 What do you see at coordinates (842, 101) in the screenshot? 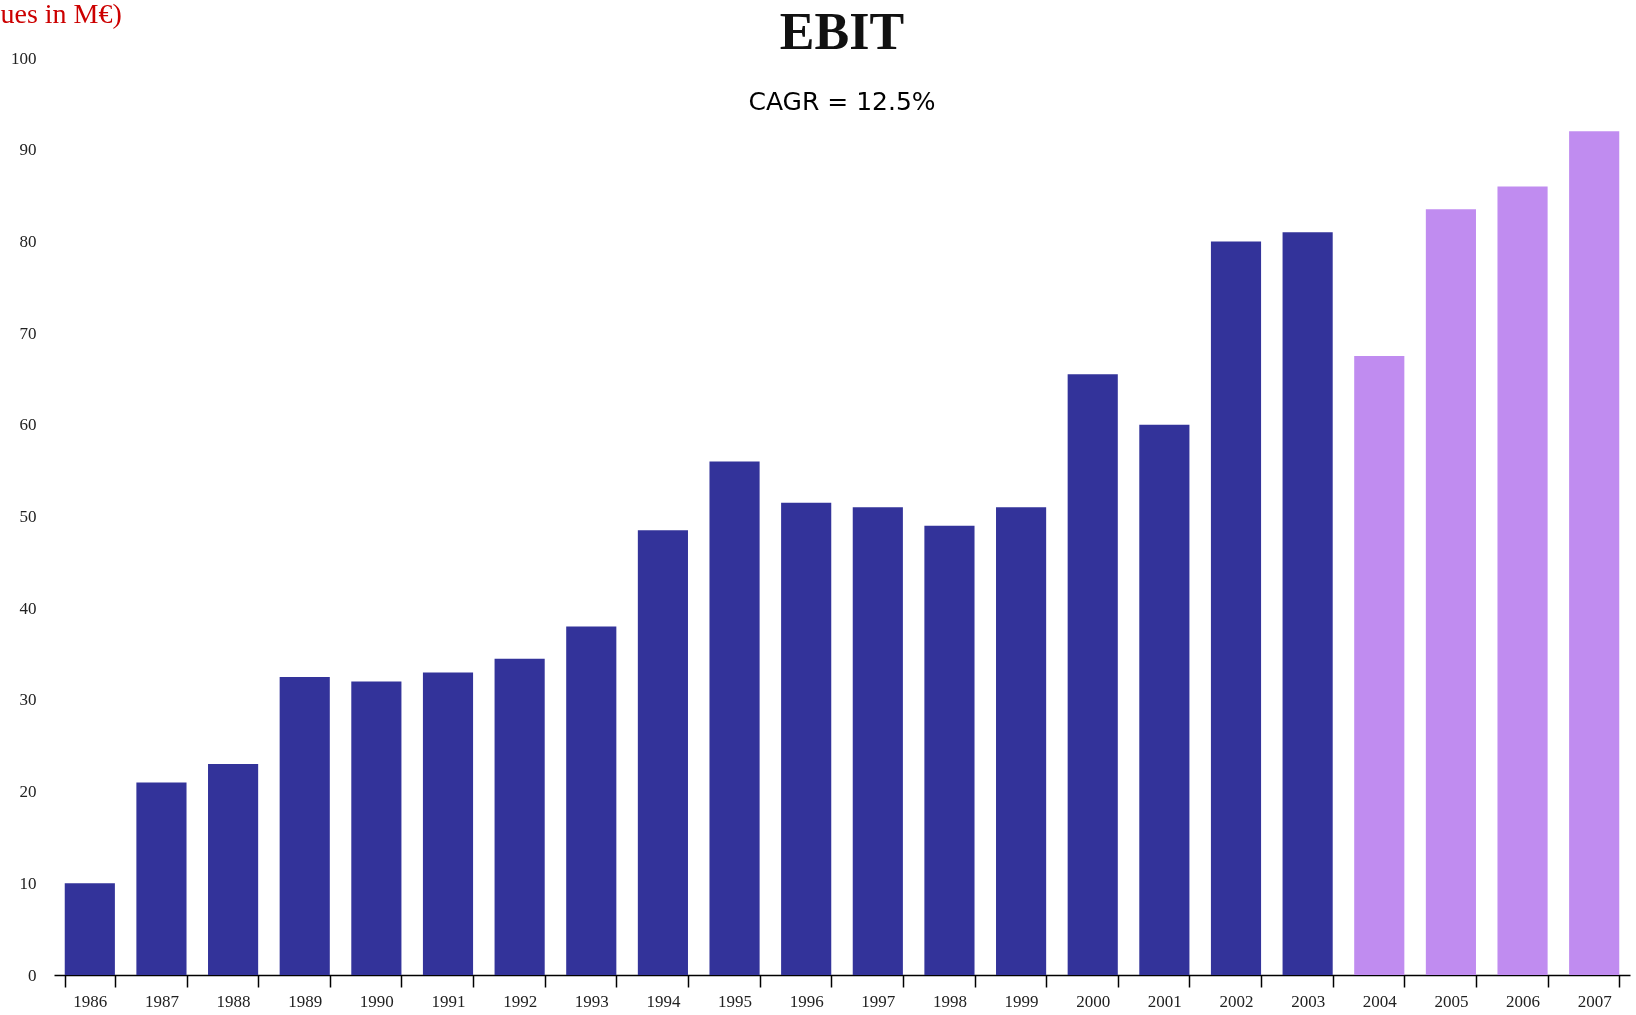
I see `text: CAGR = 12.5%` at bounding box center [842, 101].